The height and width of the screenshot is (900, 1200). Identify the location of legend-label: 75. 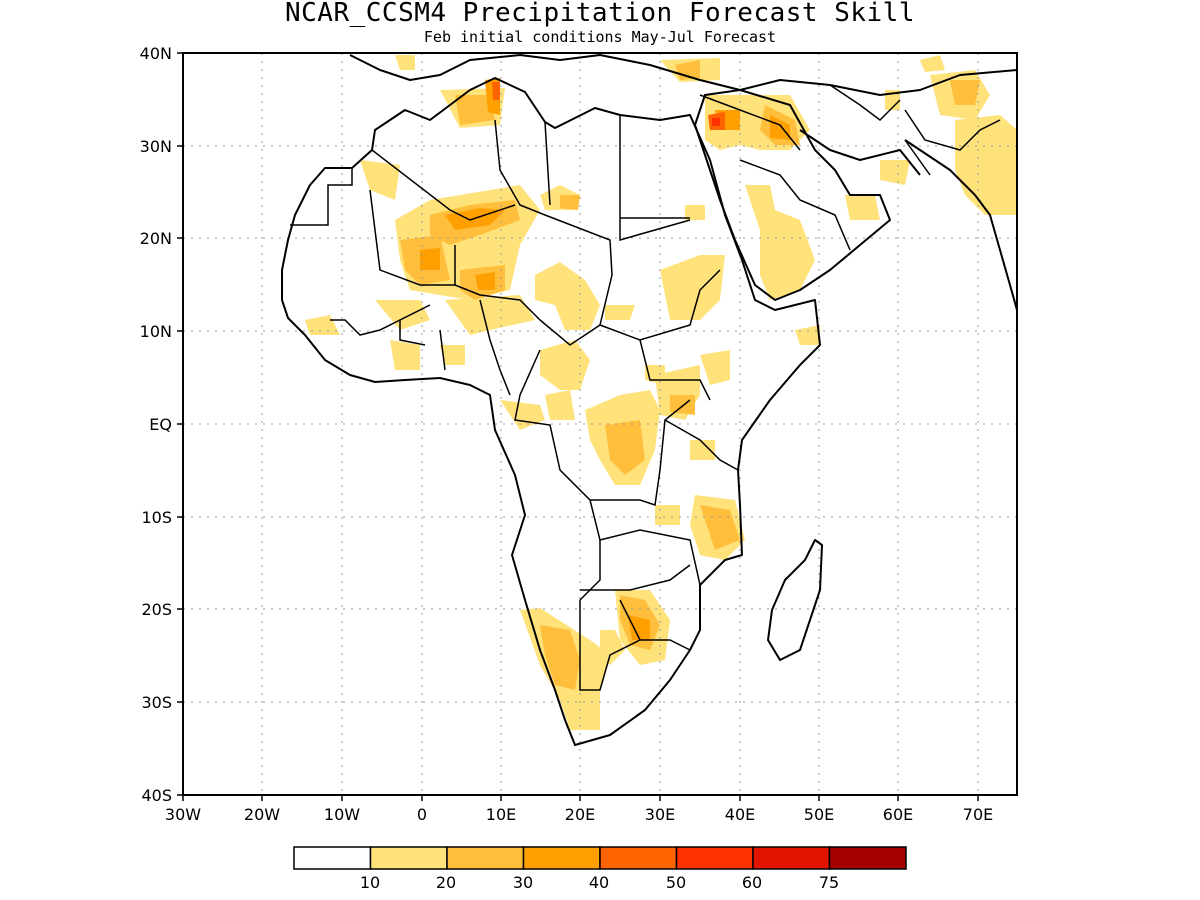
(829, 882).